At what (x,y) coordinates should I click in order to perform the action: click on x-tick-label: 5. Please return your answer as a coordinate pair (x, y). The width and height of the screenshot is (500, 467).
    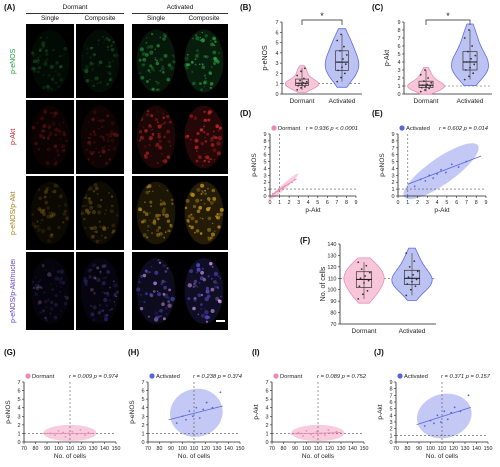
    Looking at the image, I should click on (317, 203).